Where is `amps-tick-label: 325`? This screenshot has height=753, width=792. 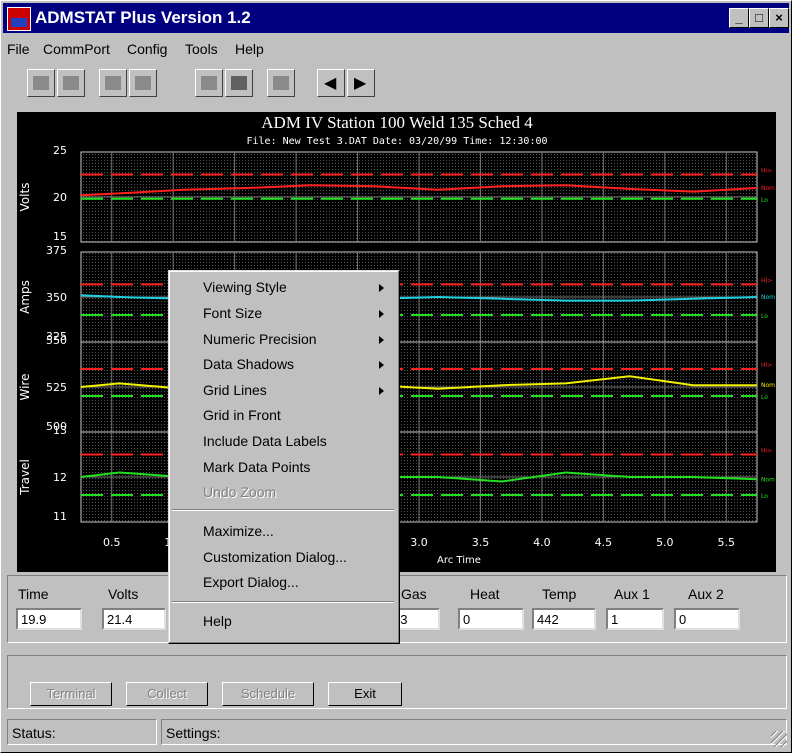
amps-tick-label: 325 is located at coordinates (56, 336).